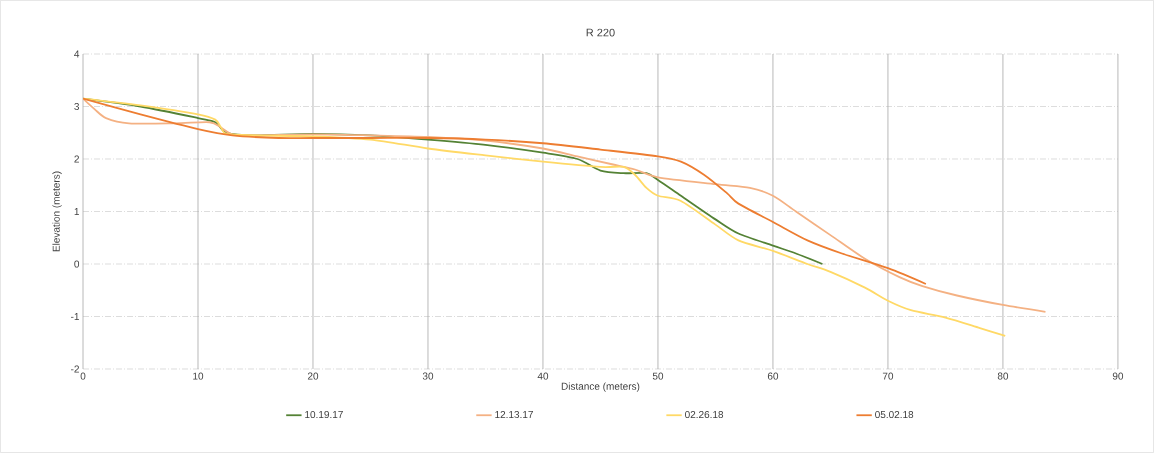 Image resolution: width=1154 pixels, height=453 pixels. Describe the element at coordinates (600, 387) in the screenshot. I see `x-axis-title: Distance (meters)` at that location.